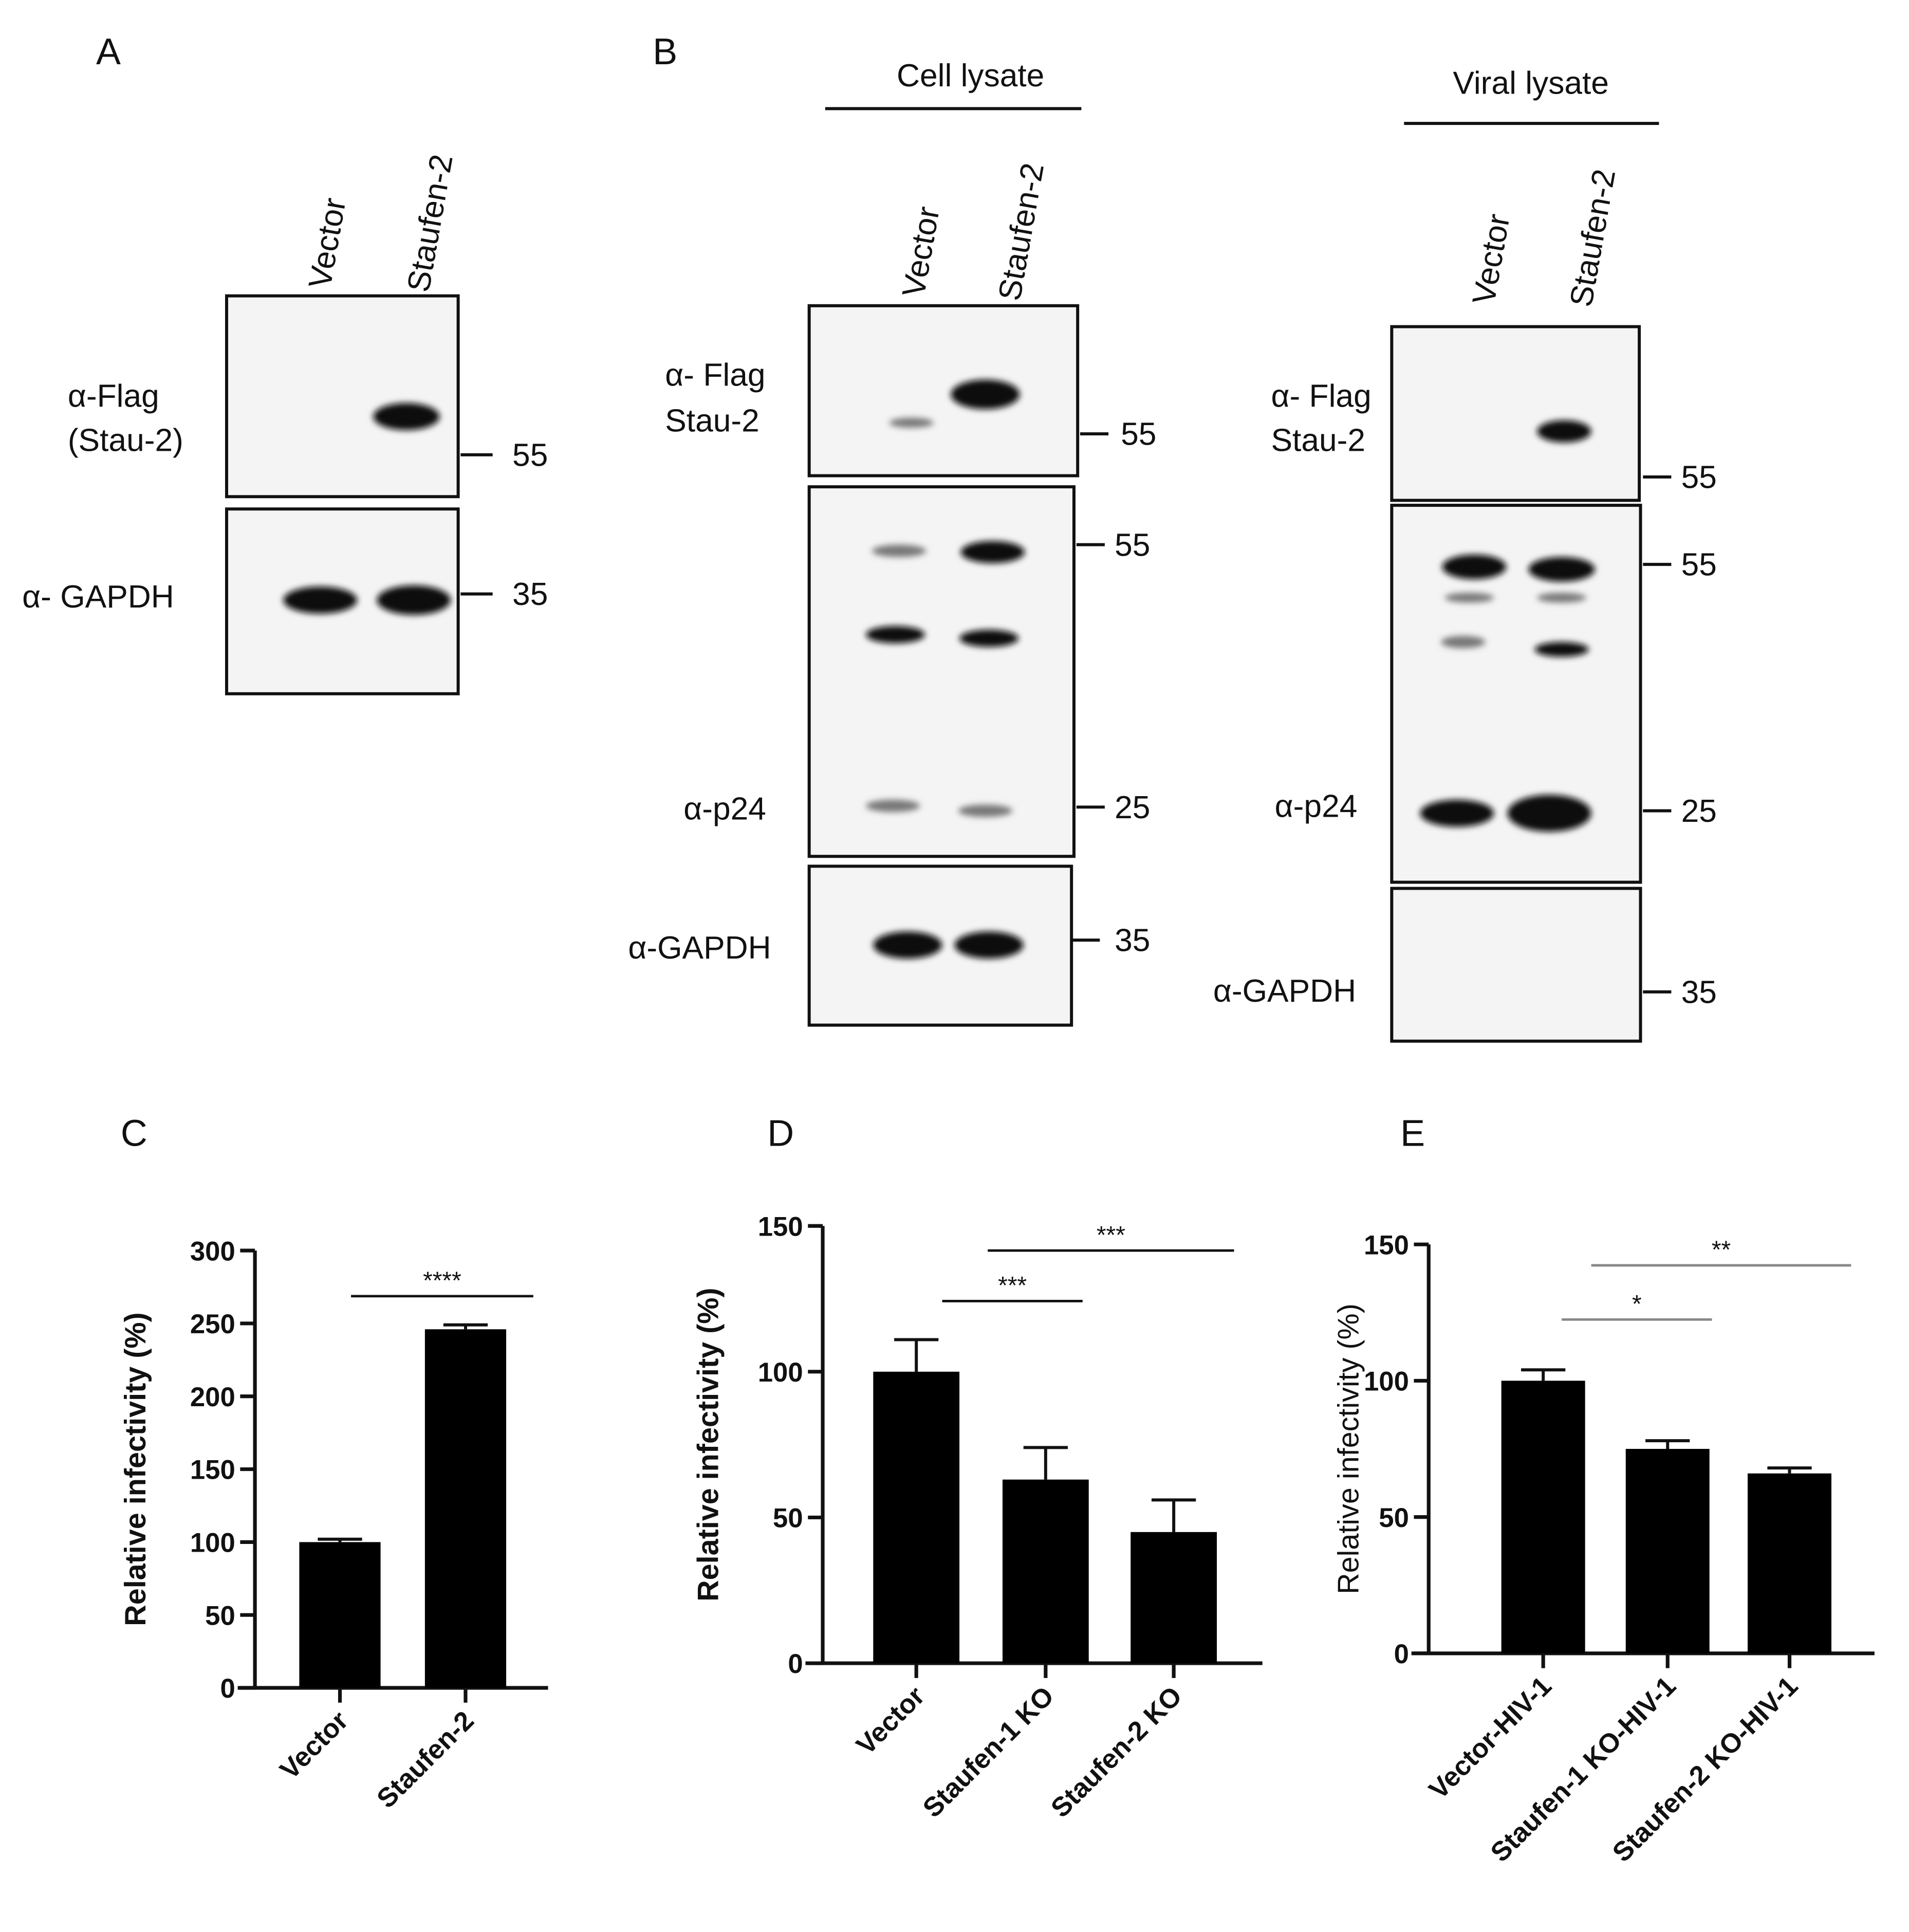  Describe the element at coordinates (212, 1251) in the screenshot. I see `y-tick-label: 300` at that location.